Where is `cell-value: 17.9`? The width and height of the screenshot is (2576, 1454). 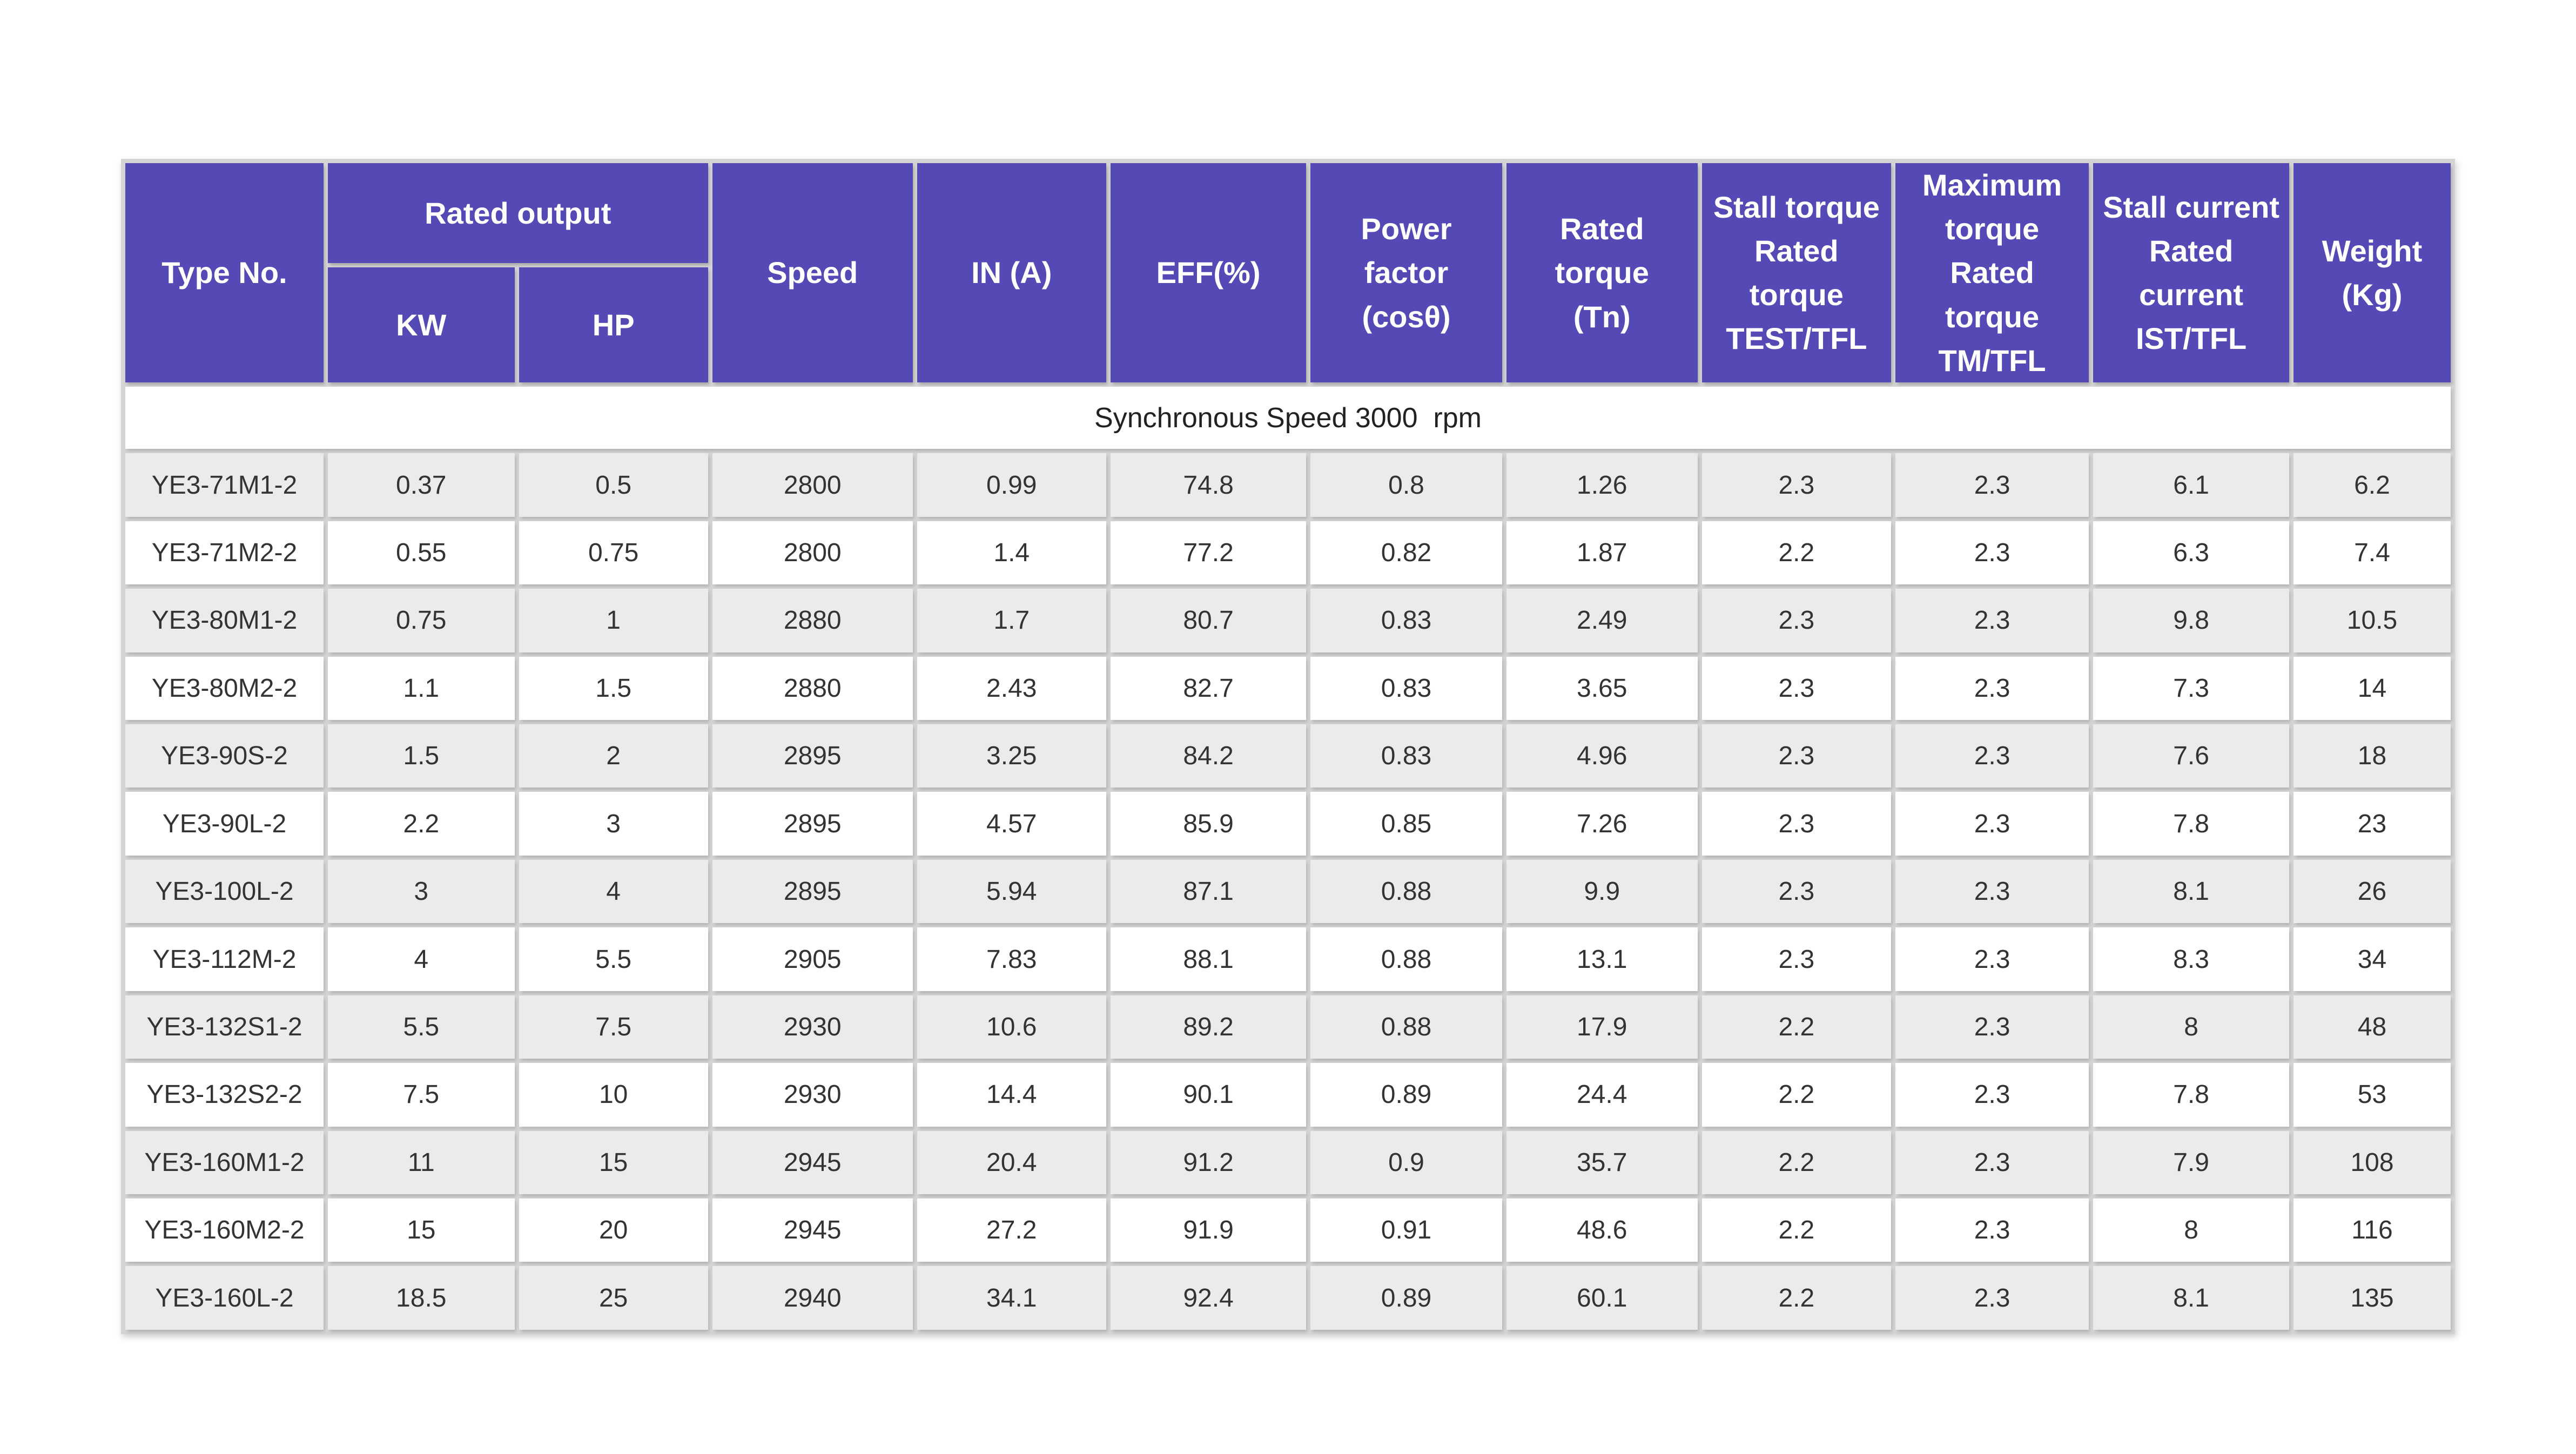 cell-value: 17.9 is located at coordinates (1602, 1027).